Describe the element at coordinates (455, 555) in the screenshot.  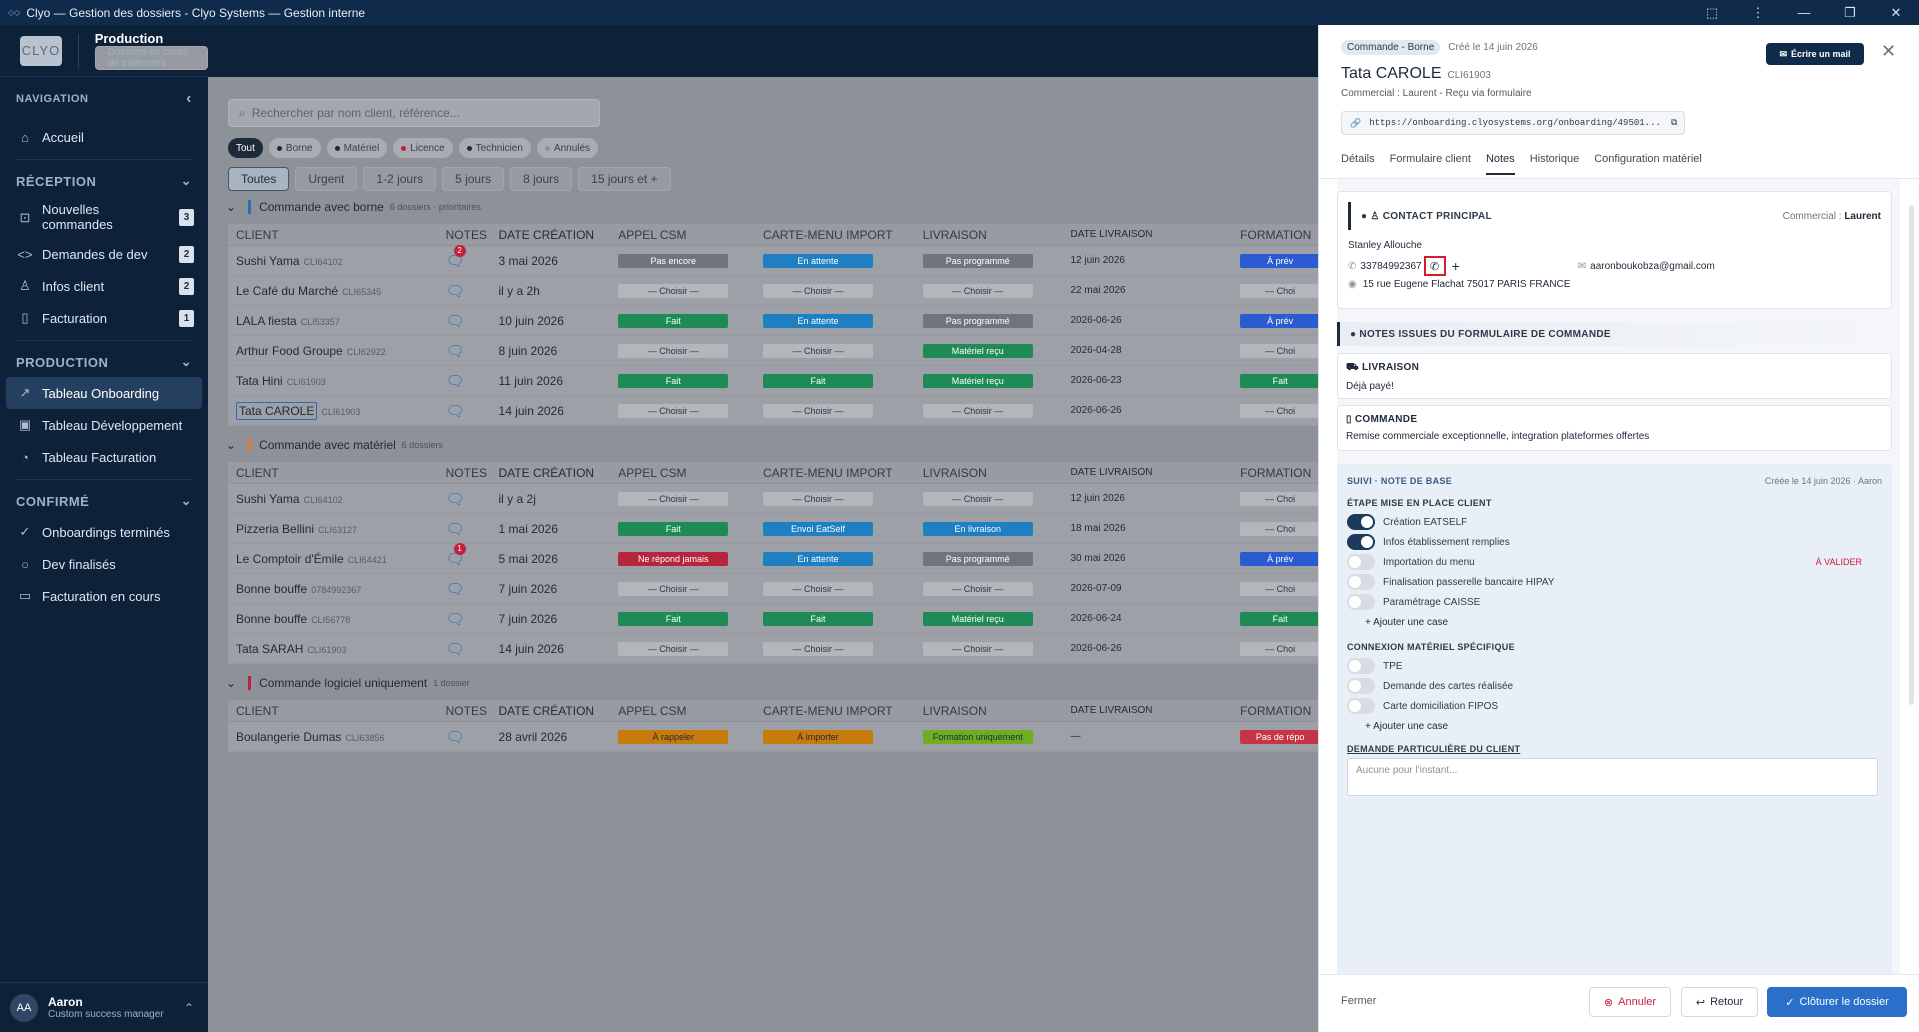
I see `chat-icon: 🗨 1` at that location.